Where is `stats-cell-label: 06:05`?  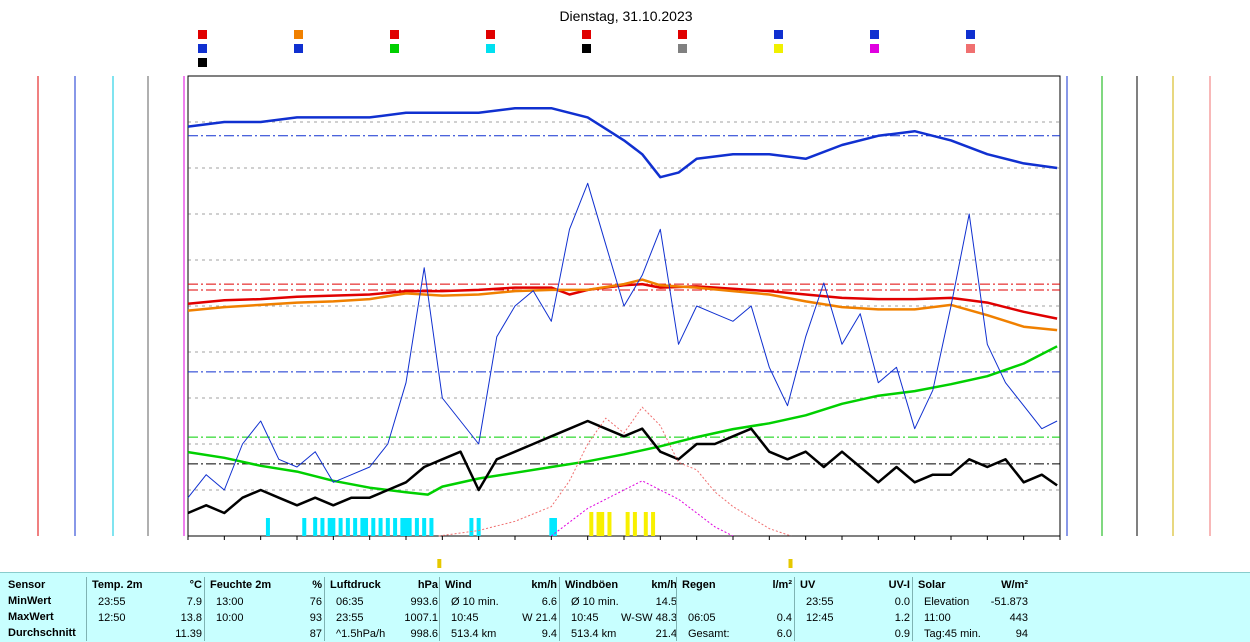
stats-cell-label: 06:05 is located at coordinates (702, 618).